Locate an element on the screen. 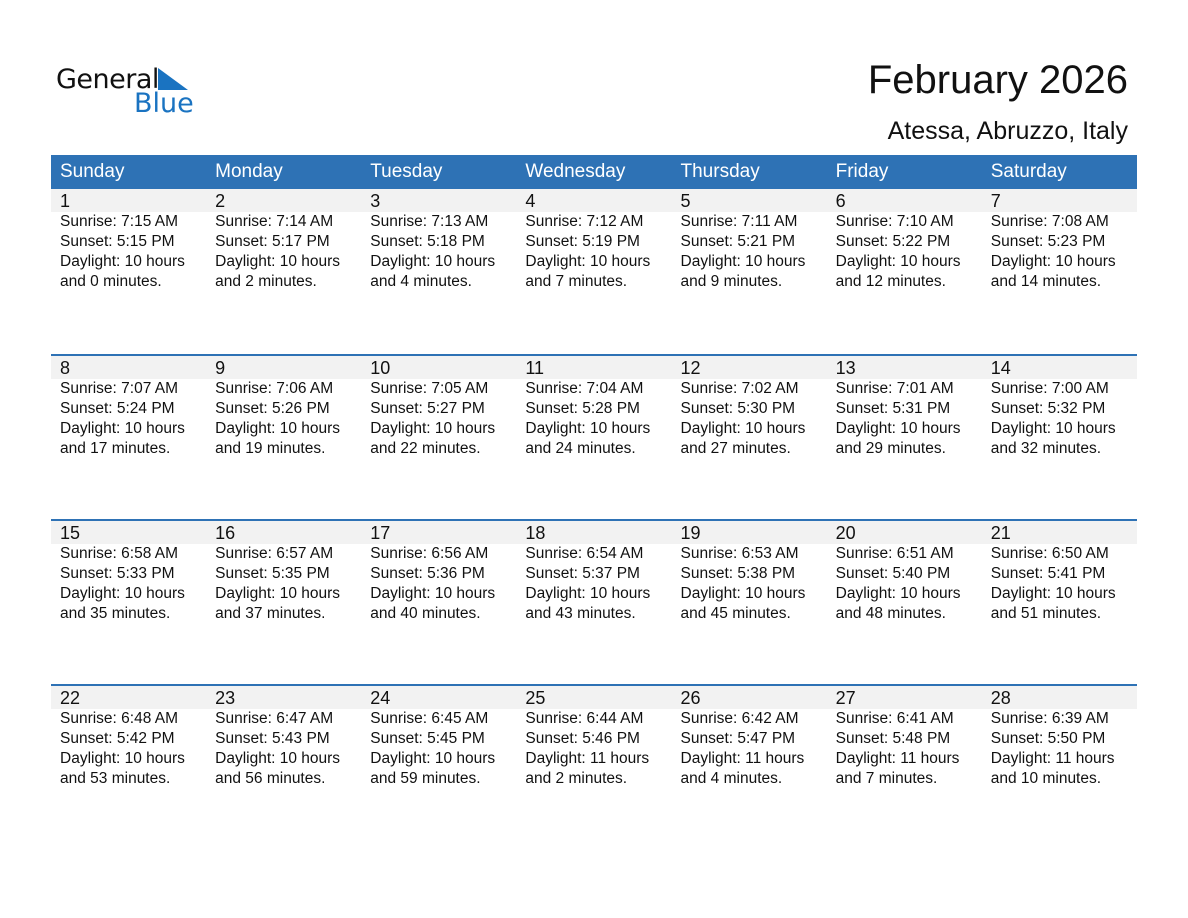 This screenshot has height=918, width=1188. sunset: Sunset: 5:32 PM is located at coordinates (1048, 408).